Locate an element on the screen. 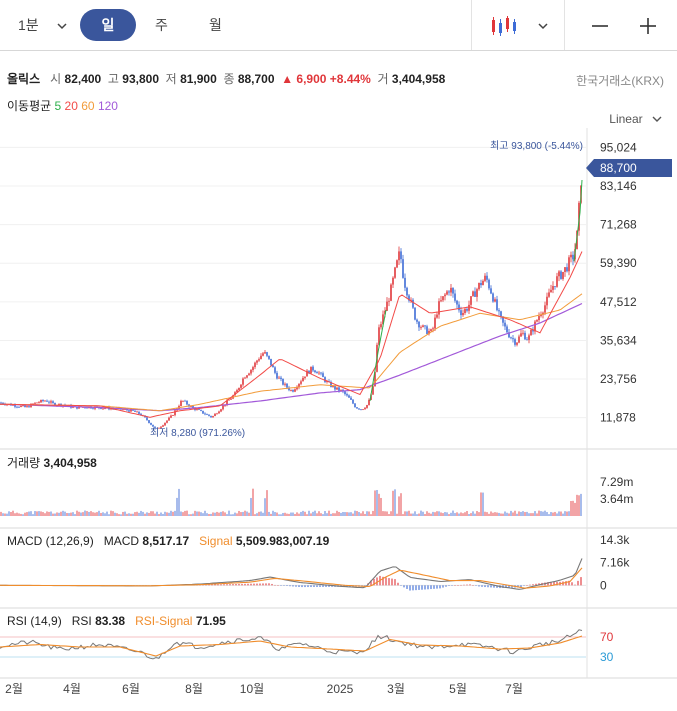 This screenshot has width=677, height=711. exchange-label: 한국거래소(KRX) is located at coordinates (620, 81).